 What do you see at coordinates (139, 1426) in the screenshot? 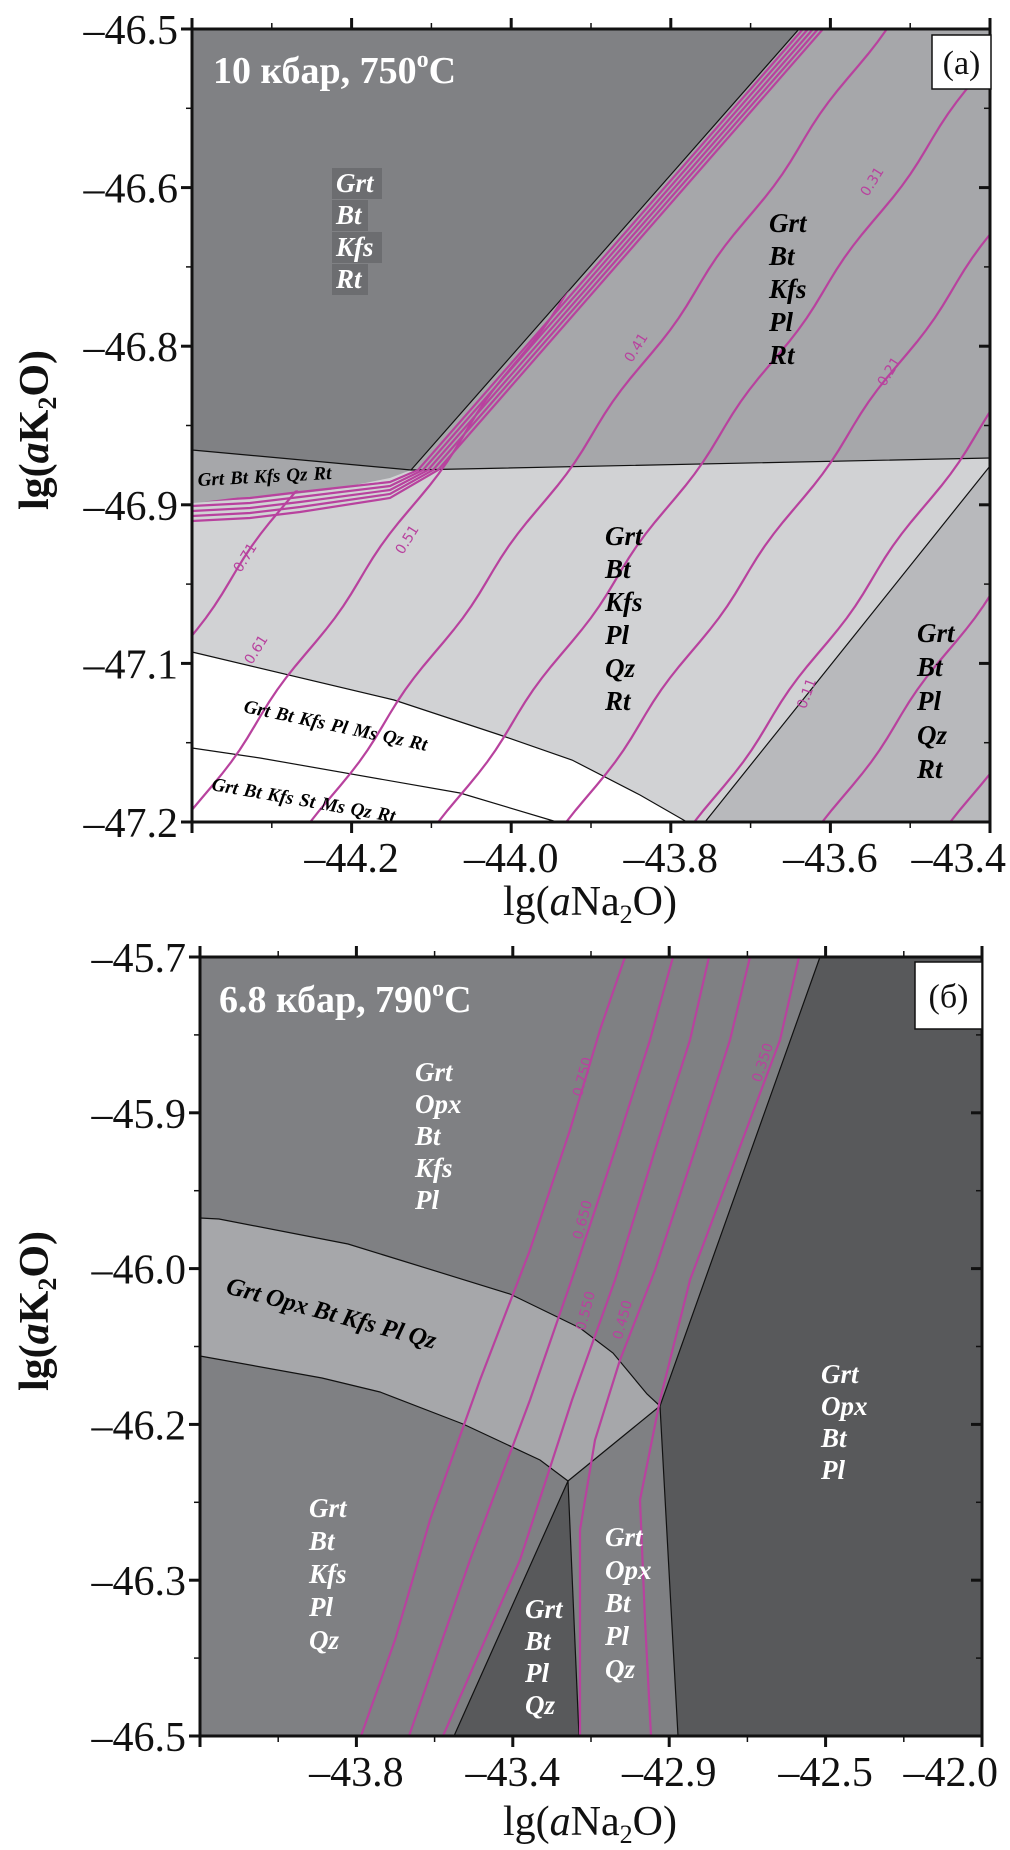
I see `y-tick-label: –46.2` at bounding box center [139, 1426].